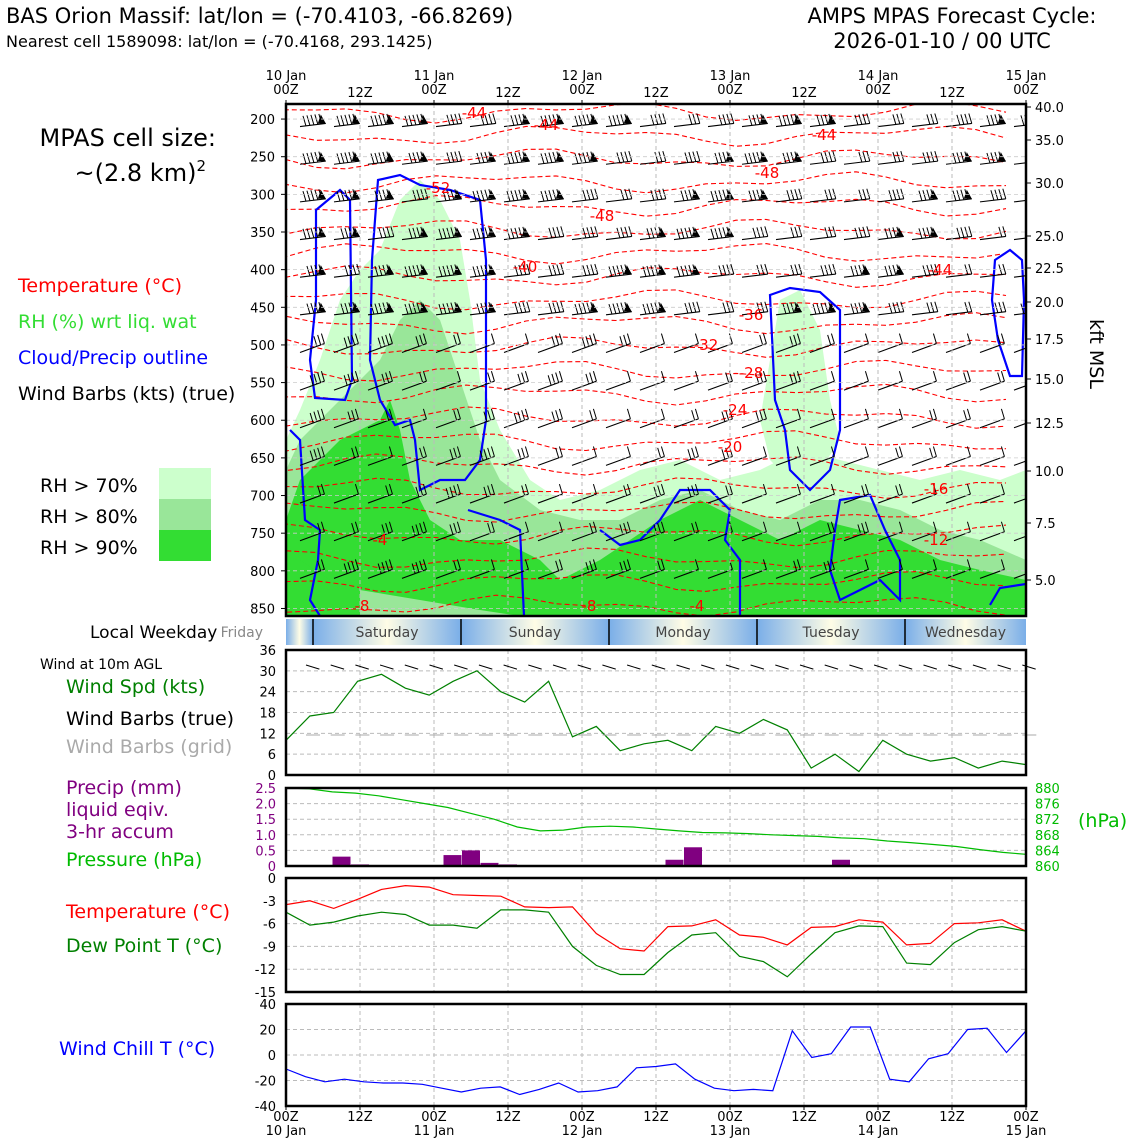 The image size is (1140, 1140). I want to click on p2-ytick-label: 6, so click(272, 755).